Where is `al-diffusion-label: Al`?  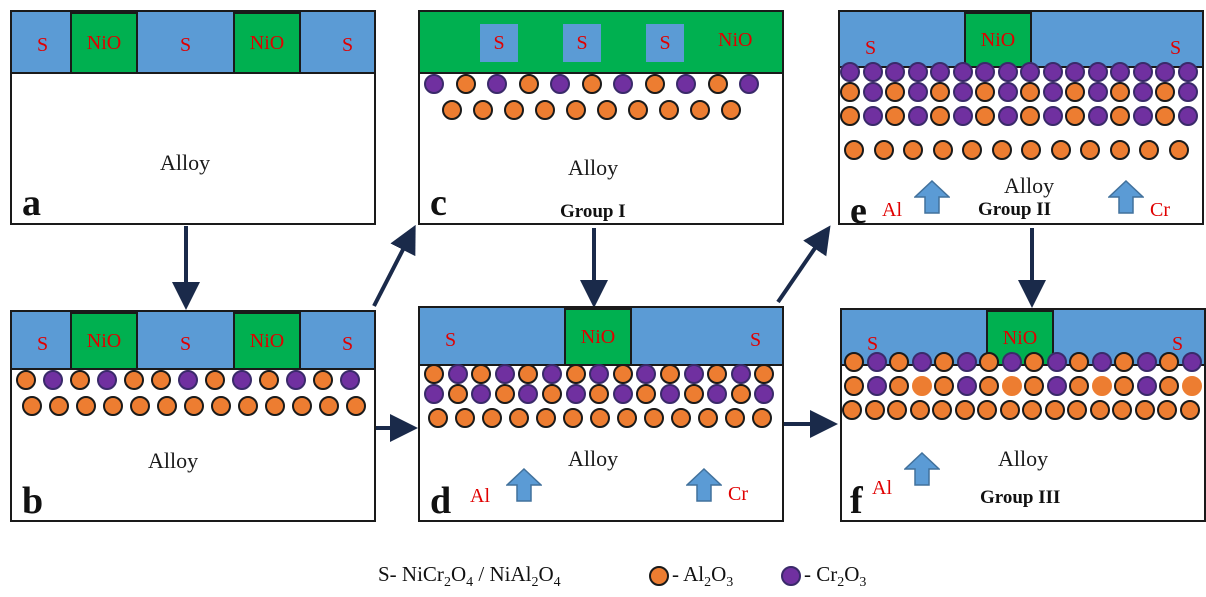 al-diffusion-label: Al is located at coordinates (882, 488).